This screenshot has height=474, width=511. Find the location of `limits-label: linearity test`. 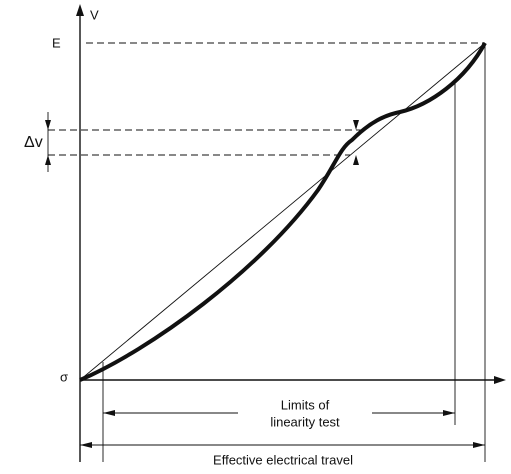

limits-label: linearity test is located at coordinates (305, 421).